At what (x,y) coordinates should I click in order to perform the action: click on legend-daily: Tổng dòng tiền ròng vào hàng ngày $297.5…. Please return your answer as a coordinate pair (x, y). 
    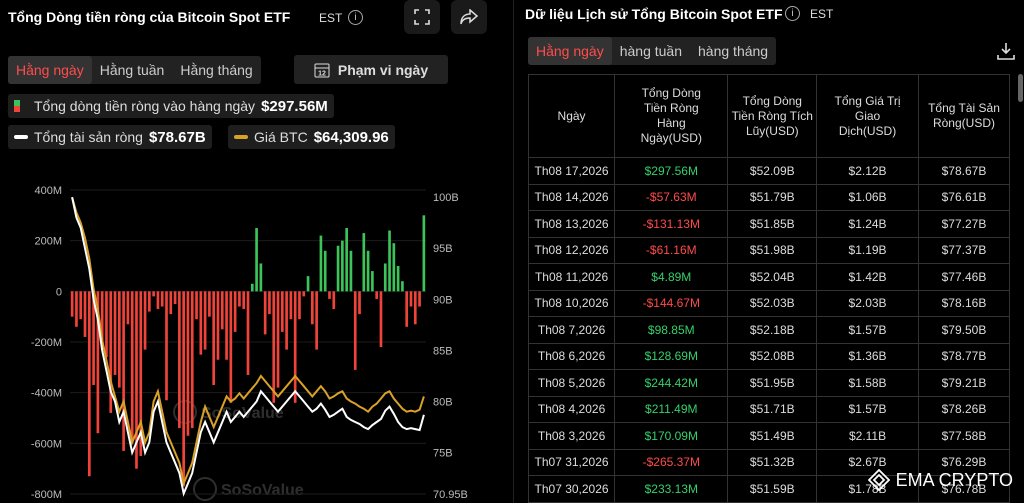
    Looking at the image, I should click on (171, 106).